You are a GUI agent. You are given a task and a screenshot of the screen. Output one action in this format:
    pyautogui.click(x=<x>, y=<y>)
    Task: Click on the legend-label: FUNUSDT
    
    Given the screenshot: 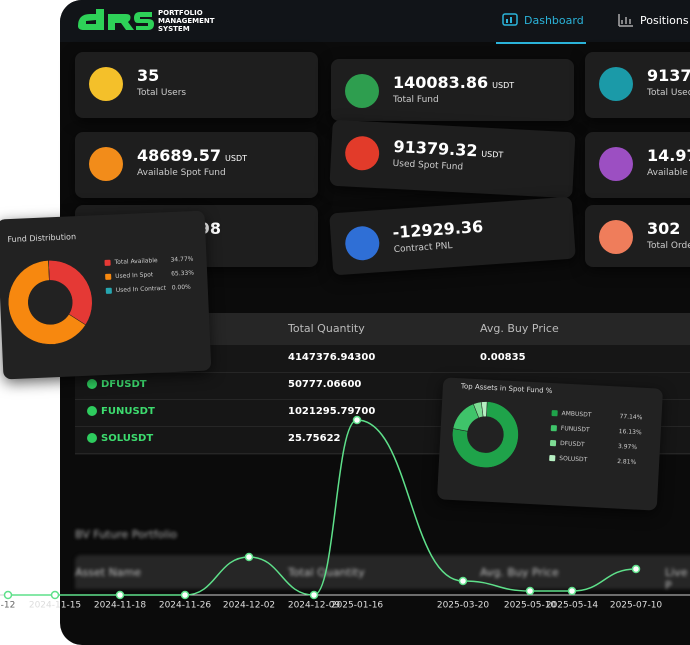 What is the action you would take?
    pyautogui.click(x=575, y=429)
    